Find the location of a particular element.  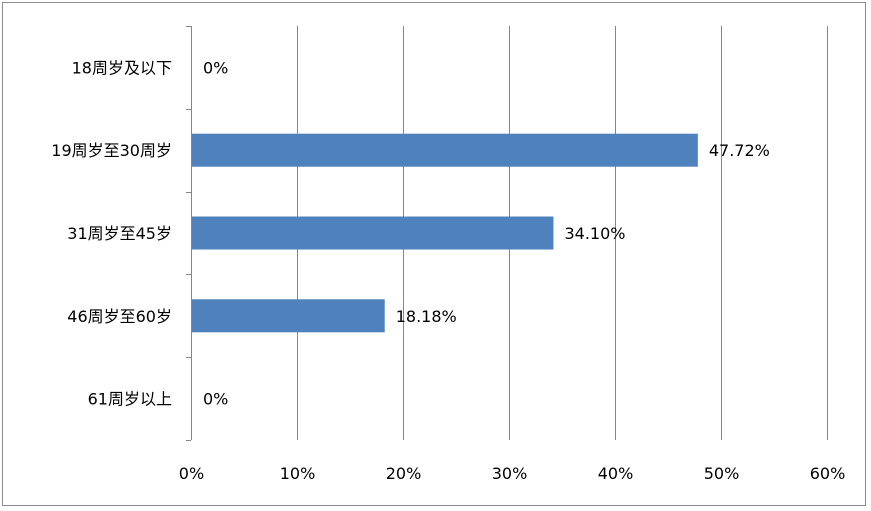

category-label: 46周岁至60岁 is located at coordinates (119, 316).